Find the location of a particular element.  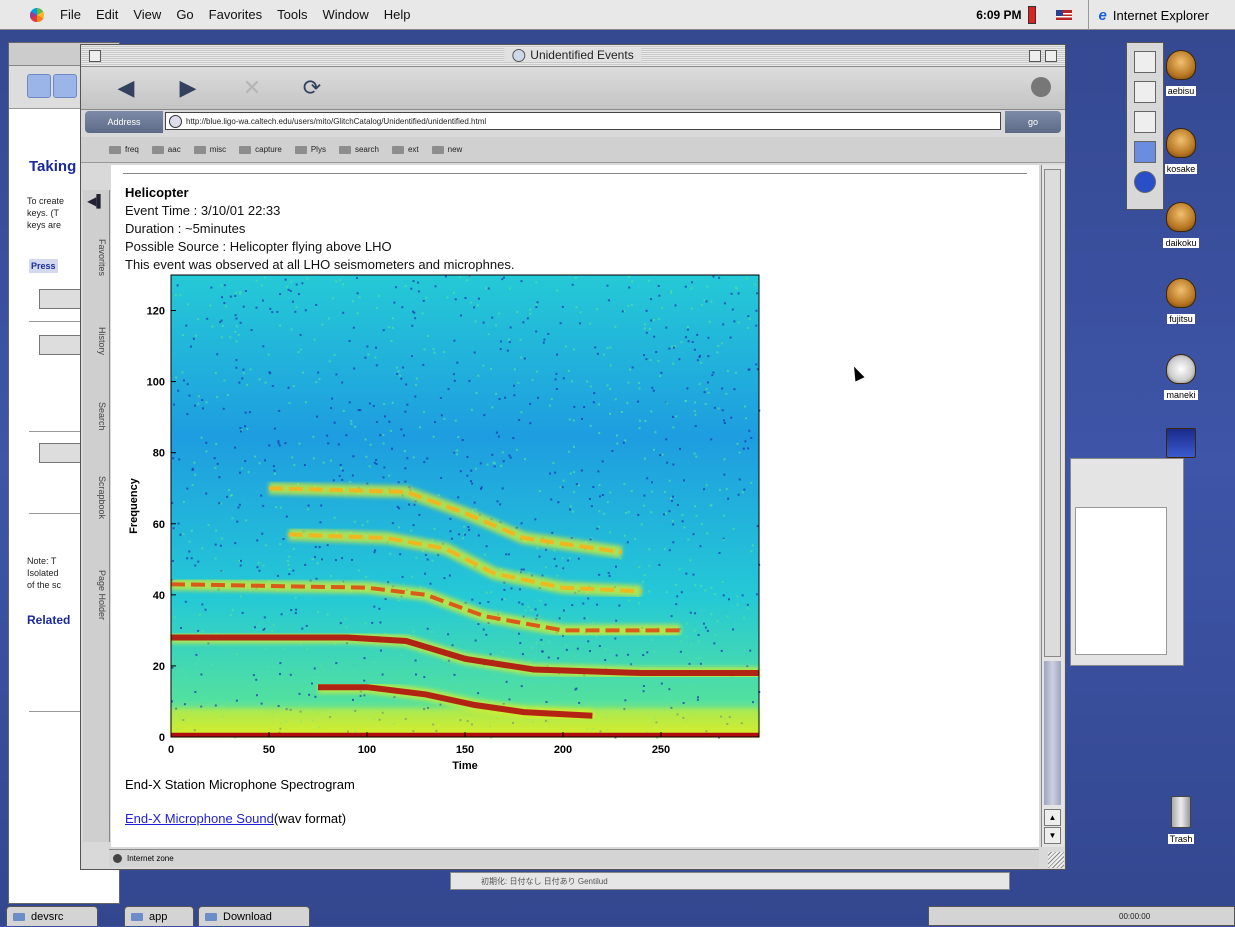

desktop-icon-maneki: maneki is located at coordinates (1181, 377).